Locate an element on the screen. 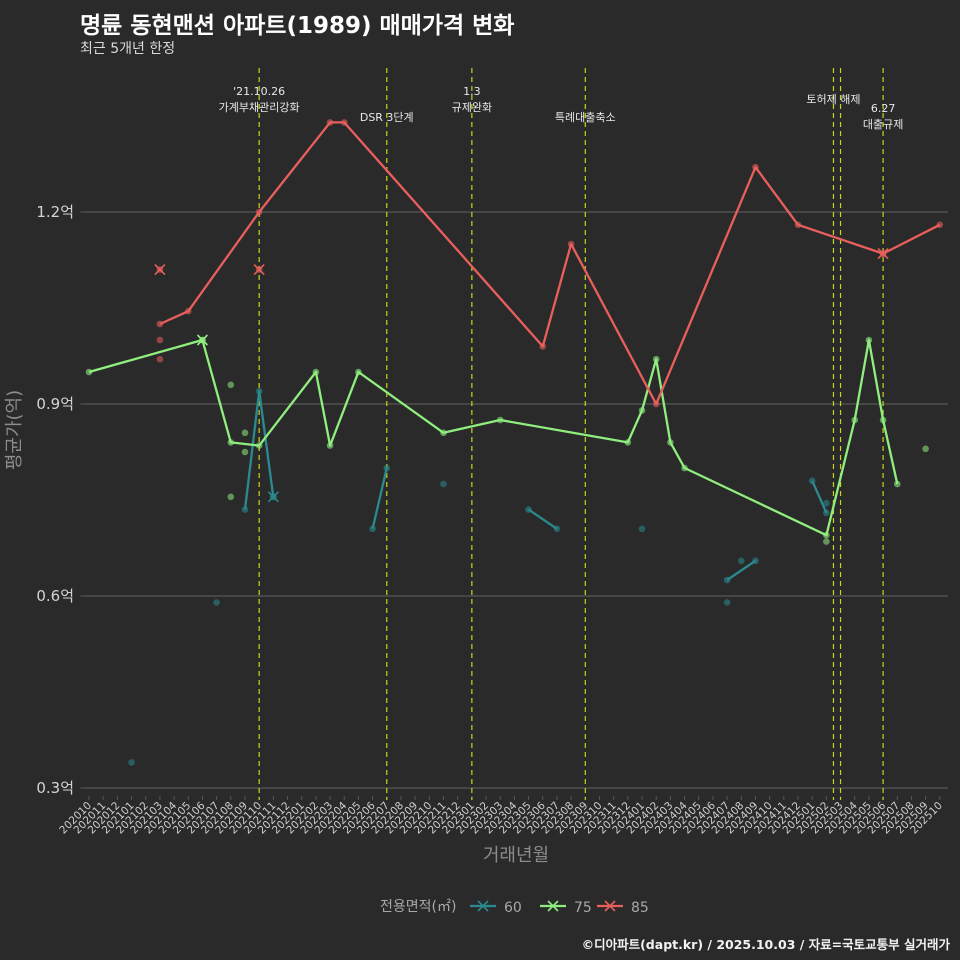 This screenshot has height=960, width=960. legend-label-60: 60 is located at coordinates (513, 908).